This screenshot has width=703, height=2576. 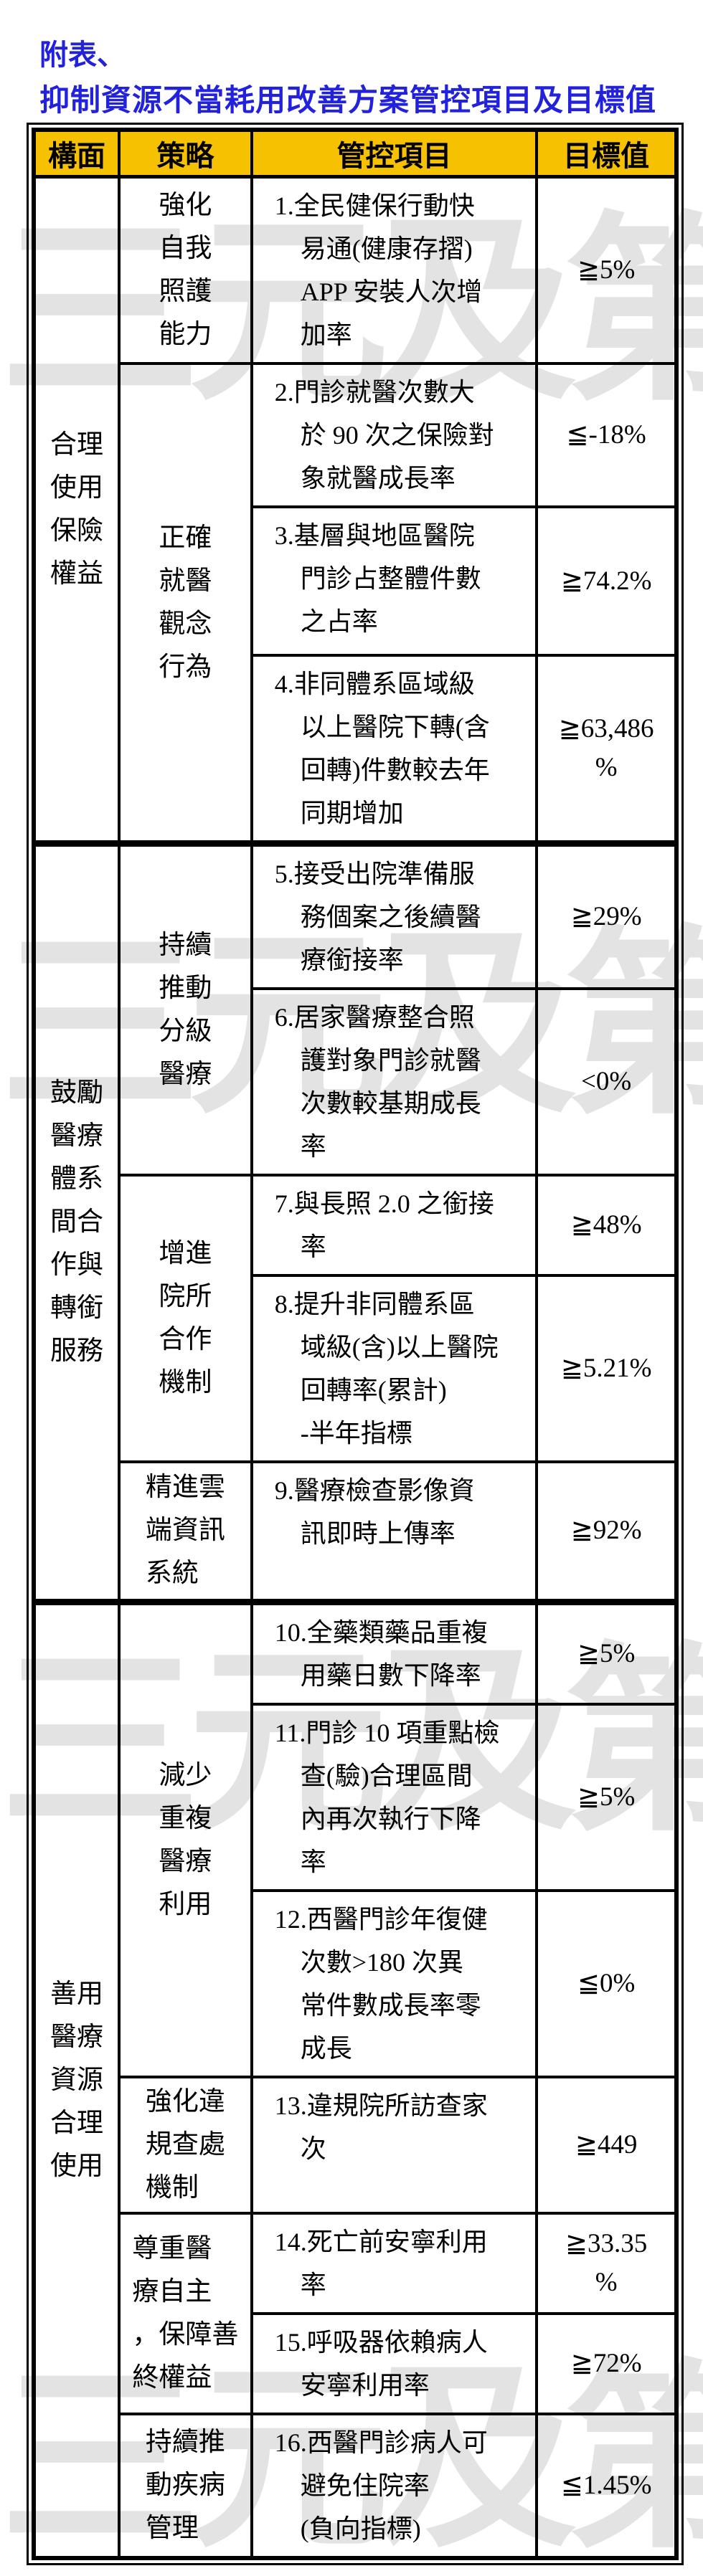 I want to click on table-row: 尊重醫 療自主 ，保障善 終權益 14.死亡前安寧利用 率 ≧33.35 %, so click(x=356, y=2313).